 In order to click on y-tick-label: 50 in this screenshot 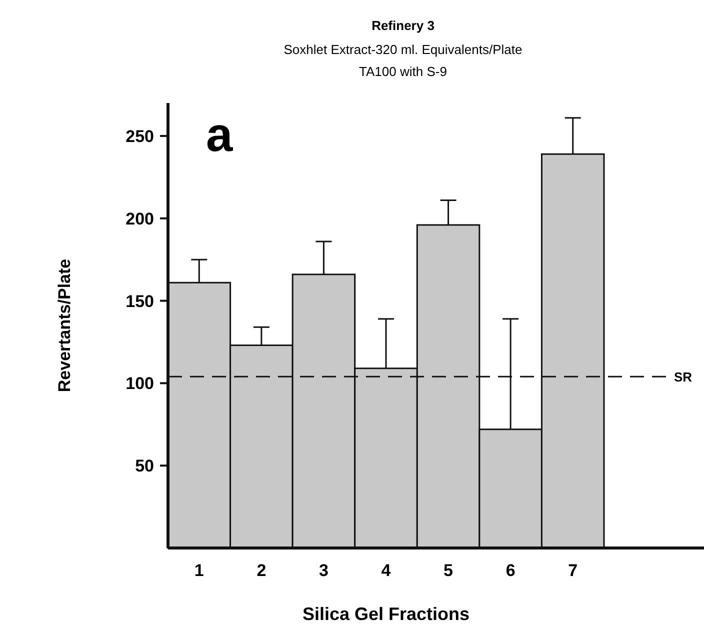, I will do `click(144, 466)`.